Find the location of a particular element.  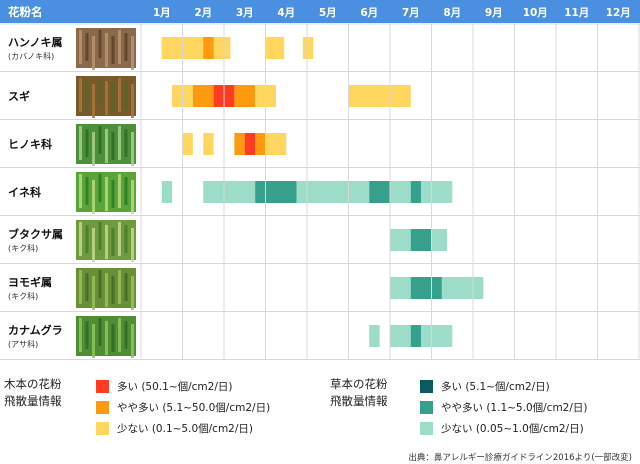

header-label: 花粉名 is located at coordinates (25, 12).